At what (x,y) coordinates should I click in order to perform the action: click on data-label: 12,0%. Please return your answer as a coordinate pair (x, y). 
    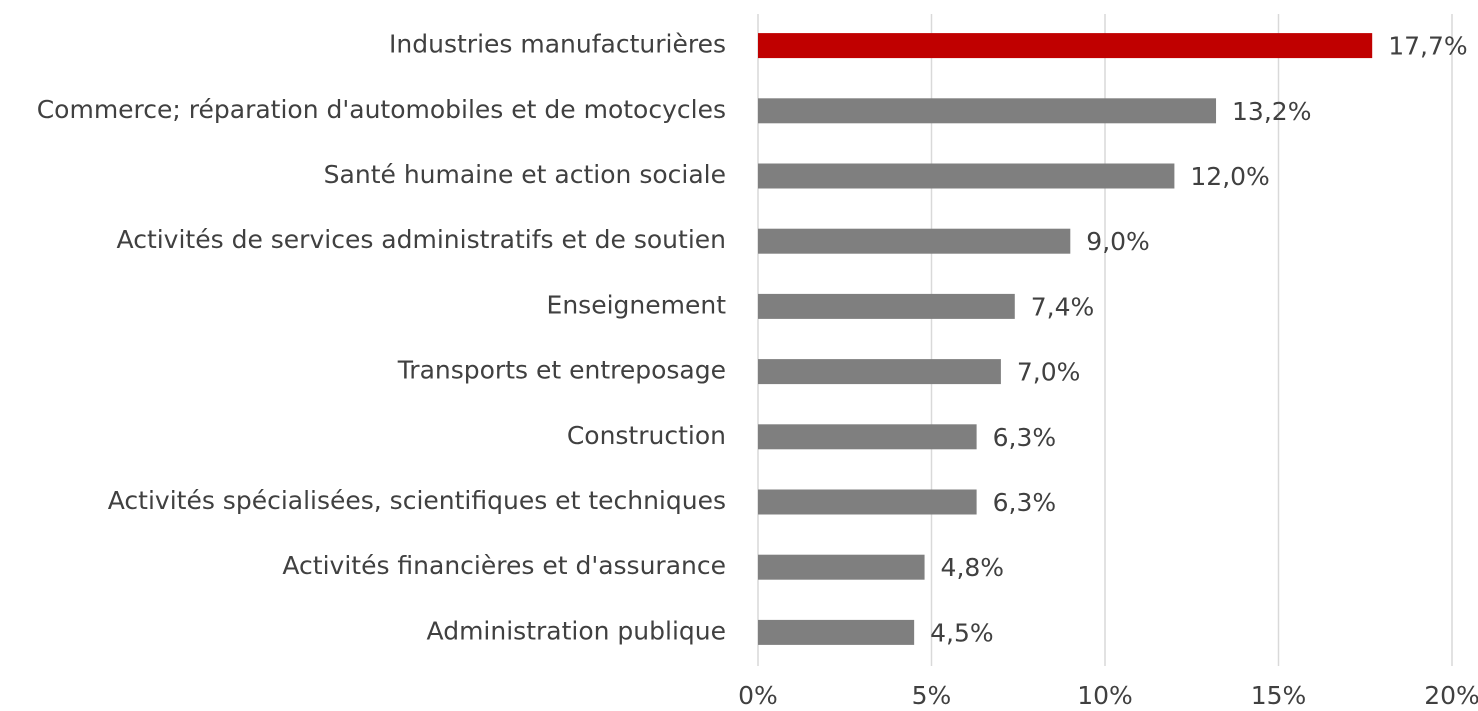
    Looking at the image, I should click on (1229, 176).